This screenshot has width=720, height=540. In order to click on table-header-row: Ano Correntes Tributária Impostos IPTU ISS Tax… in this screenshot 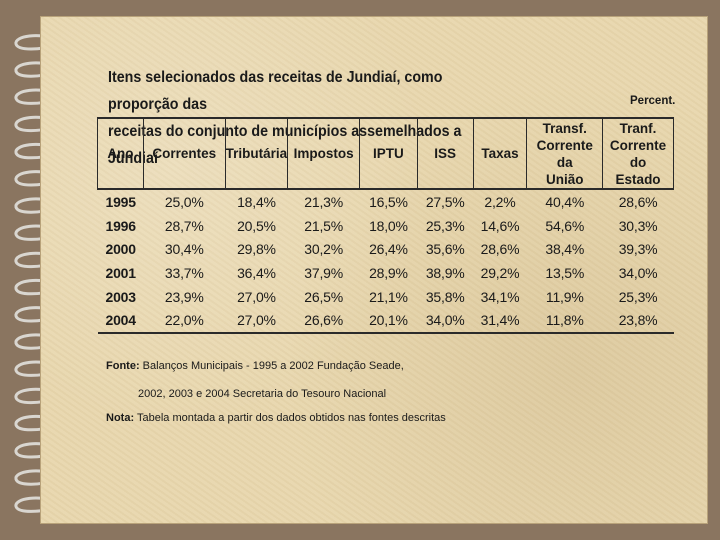, I will do `click(385, 153)`.